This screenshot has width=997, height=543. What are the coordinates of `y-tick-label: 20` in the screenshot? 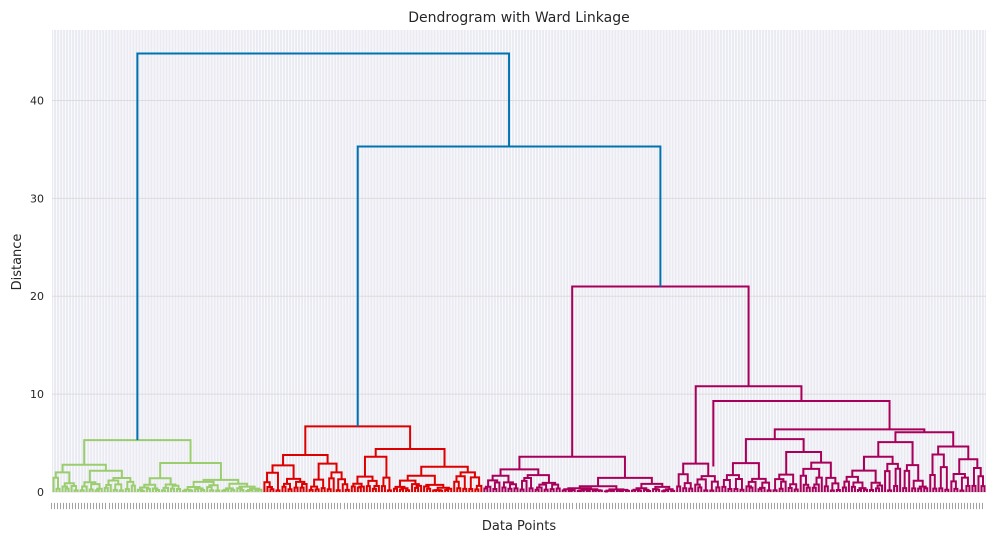 It's located at (37, 296).